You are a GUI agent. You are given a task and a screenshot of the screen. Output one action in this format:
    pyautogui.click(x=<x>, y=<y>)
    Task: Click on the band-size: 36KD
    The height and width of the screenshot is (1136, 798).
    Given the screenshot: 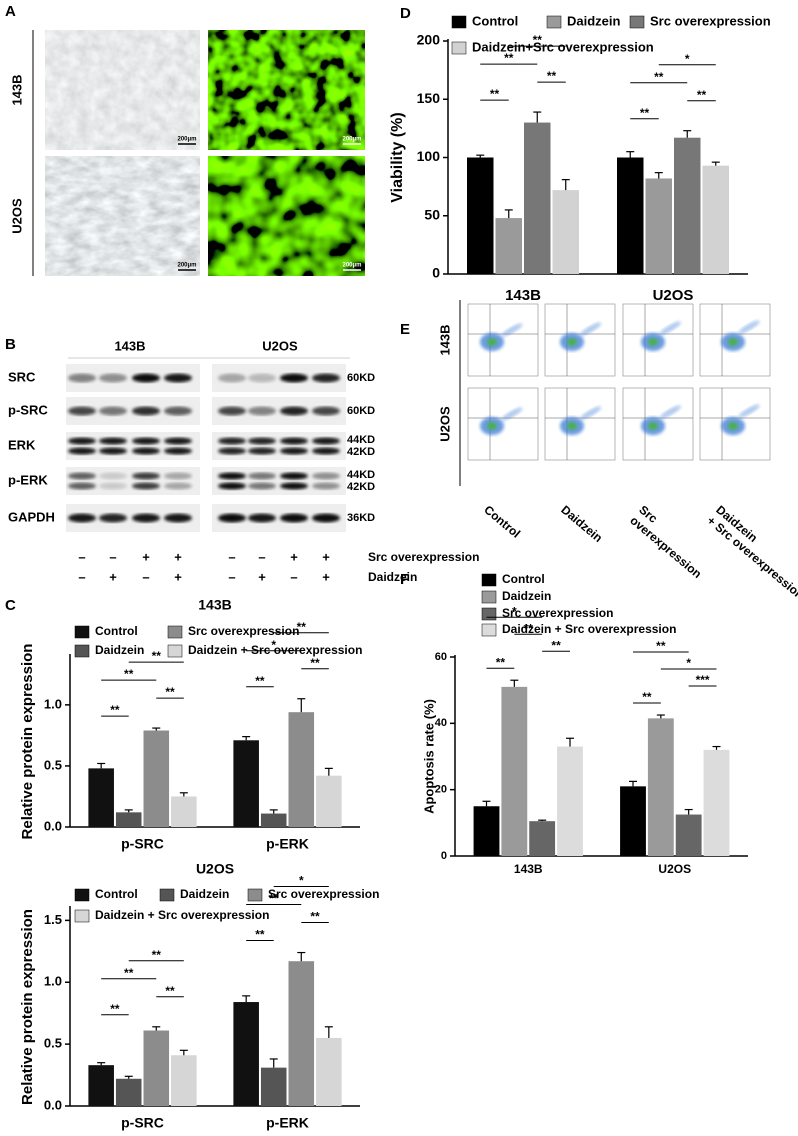 What is the action you would take?
    pyautogui.click(x=361, y=518)
    